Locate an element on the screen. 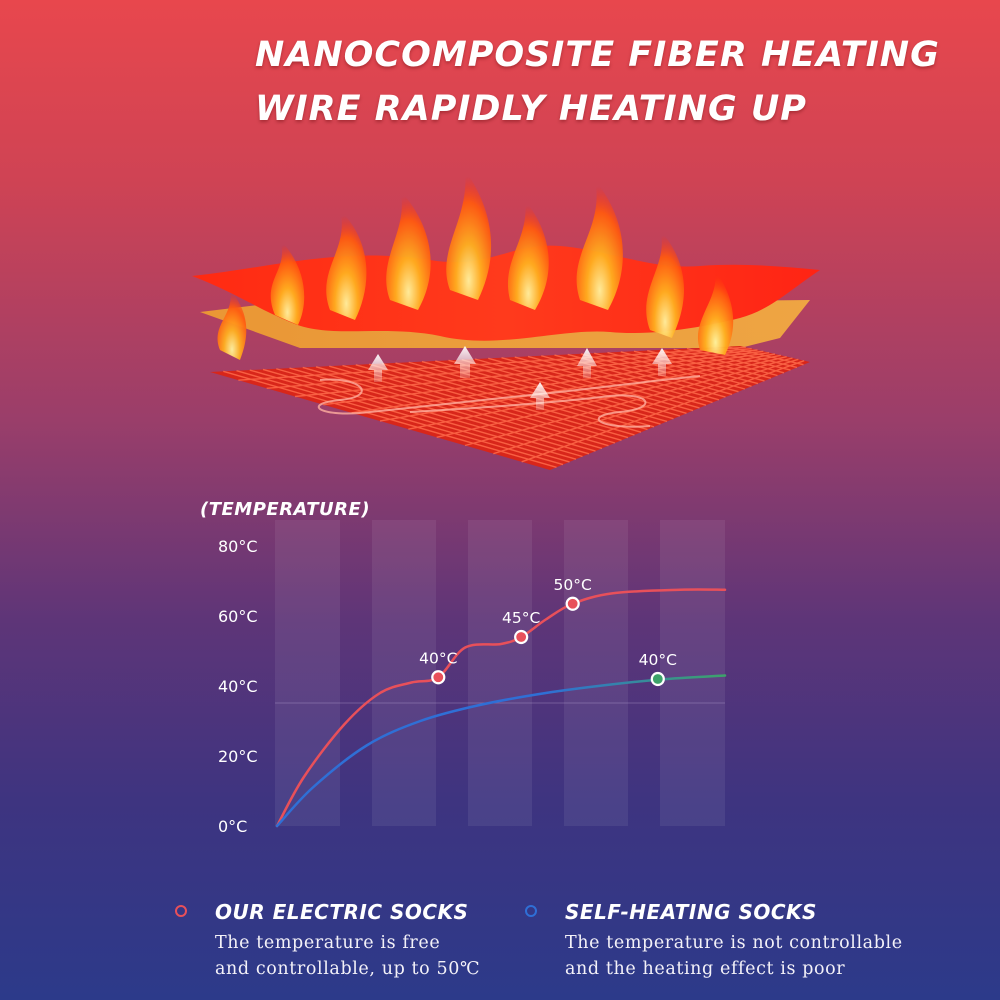 The width and height of the screenshot is (1000, 1000). heat-rising-arrows is located at coordinates (520, 378).